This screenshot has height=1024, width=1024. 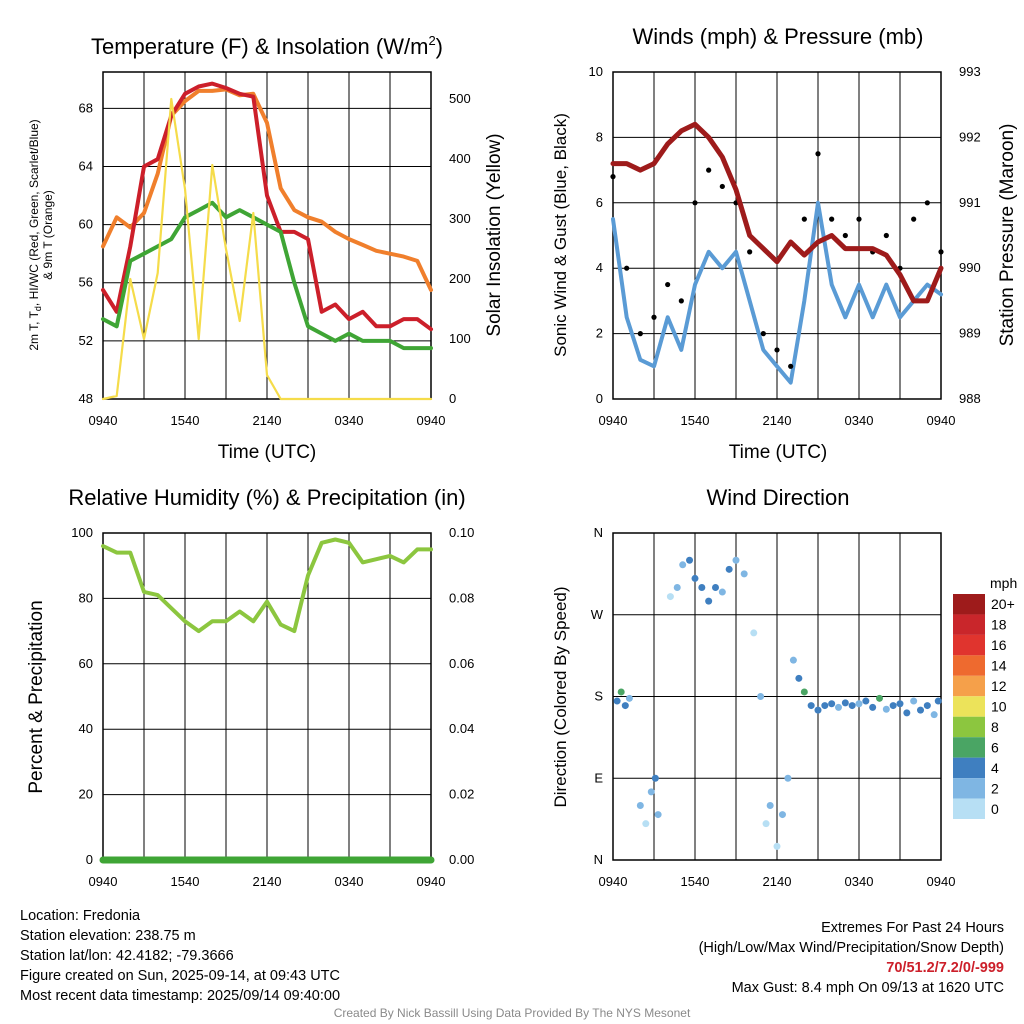 I want to click on colorbar-label: 0, so click(x=995, y=809).